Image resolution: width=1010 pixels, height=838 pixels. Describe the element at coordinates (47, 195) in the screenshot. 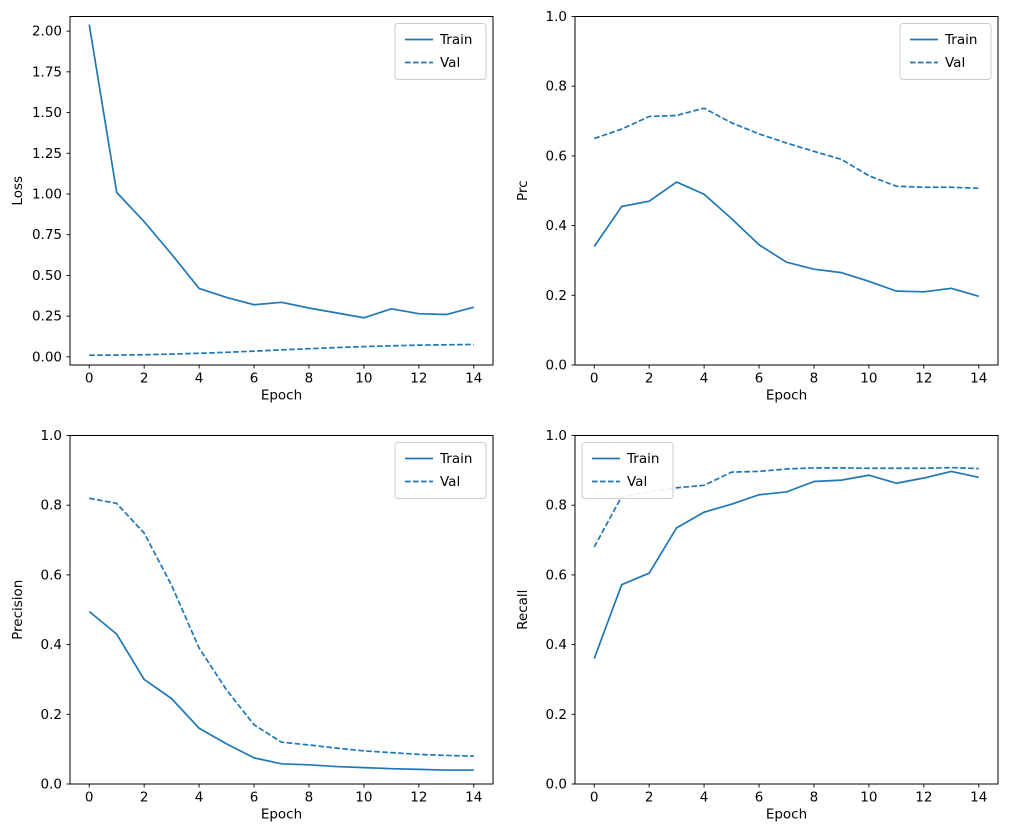

I see `y-tick-label: 1.00` at that location.